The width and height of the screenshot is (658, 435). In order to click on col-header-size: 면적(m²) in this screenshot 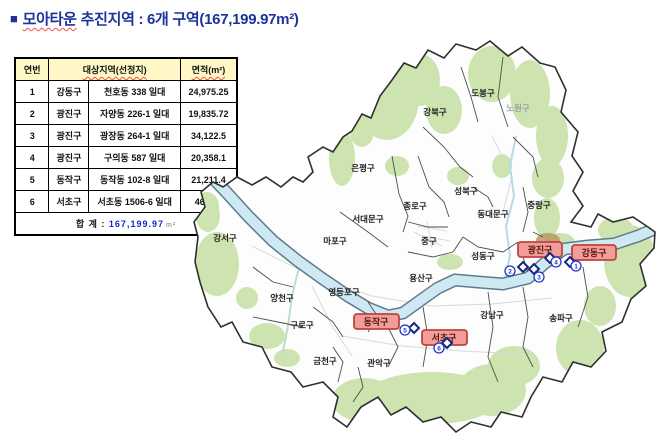, I will do `click(208, 69)`.